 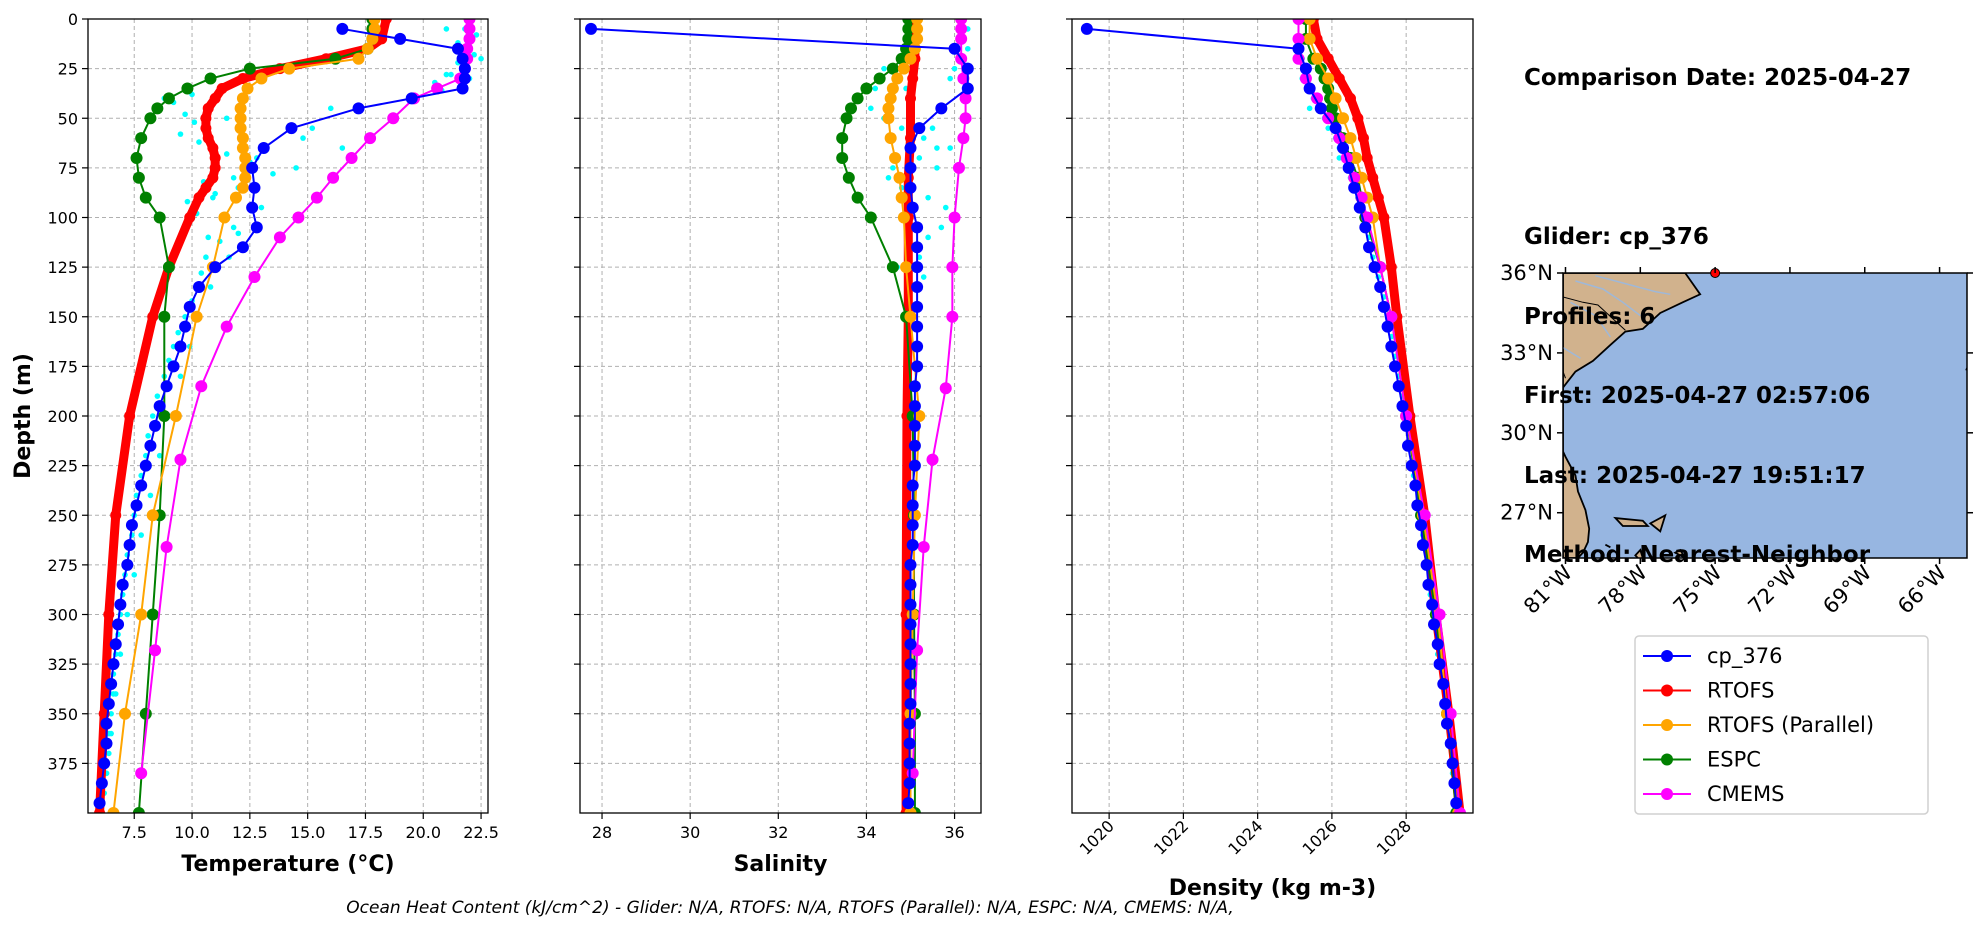 I want to click on x-tick-label: 1022, so click(x=1171, y=837).